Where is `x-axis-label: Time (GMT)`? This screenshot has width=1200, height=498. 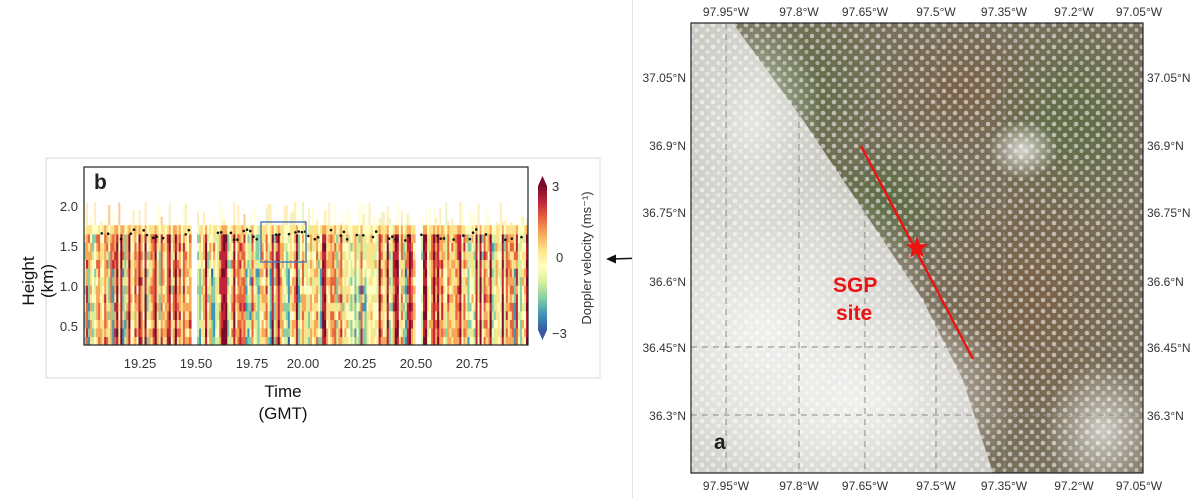 x-axis-label: Time (GMT) is located at coordinates (283, 403).